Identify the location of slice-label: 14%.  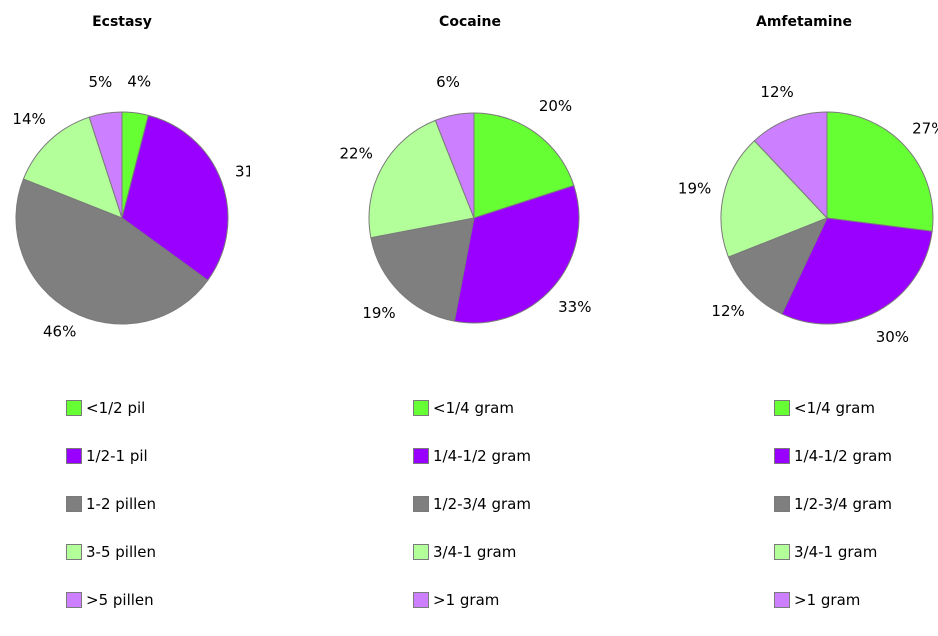
(28, 119).